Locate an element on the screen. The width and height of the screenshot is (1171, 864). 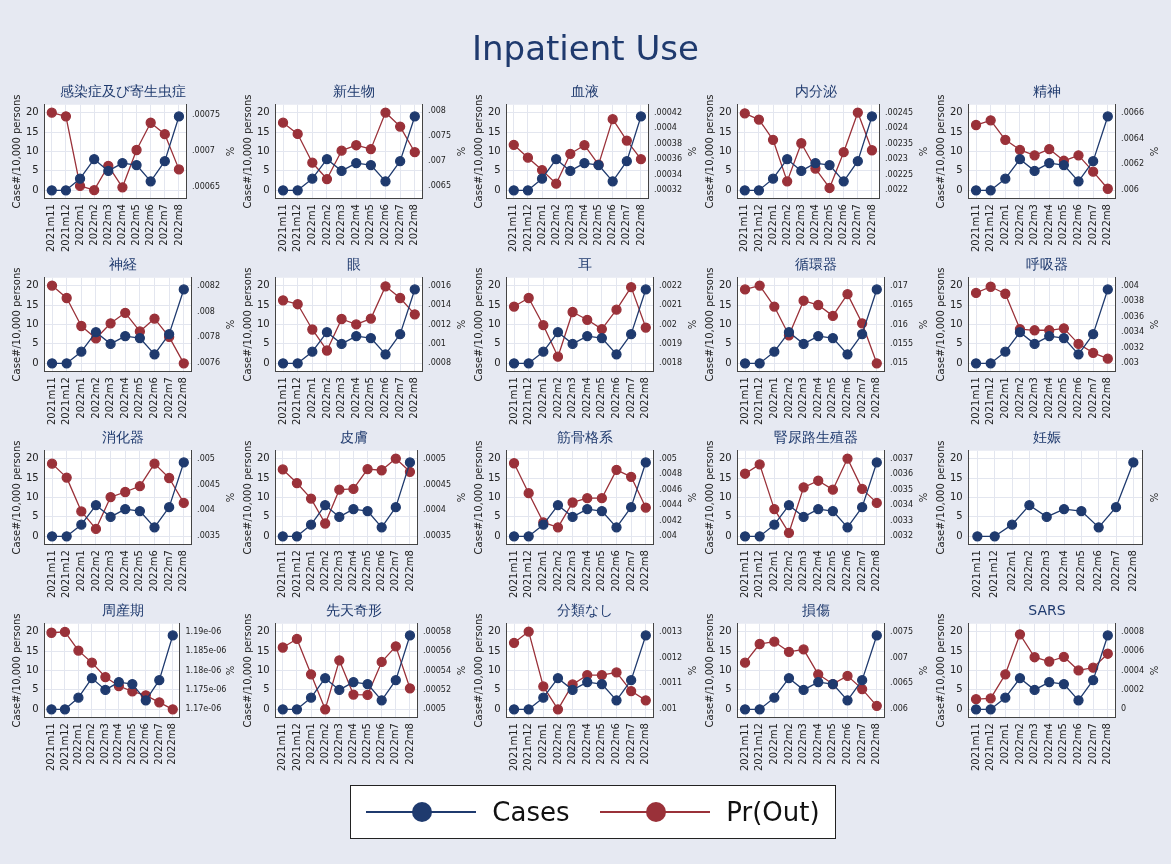
y2-tick-label: .004 is located at coordinates (206, 510).